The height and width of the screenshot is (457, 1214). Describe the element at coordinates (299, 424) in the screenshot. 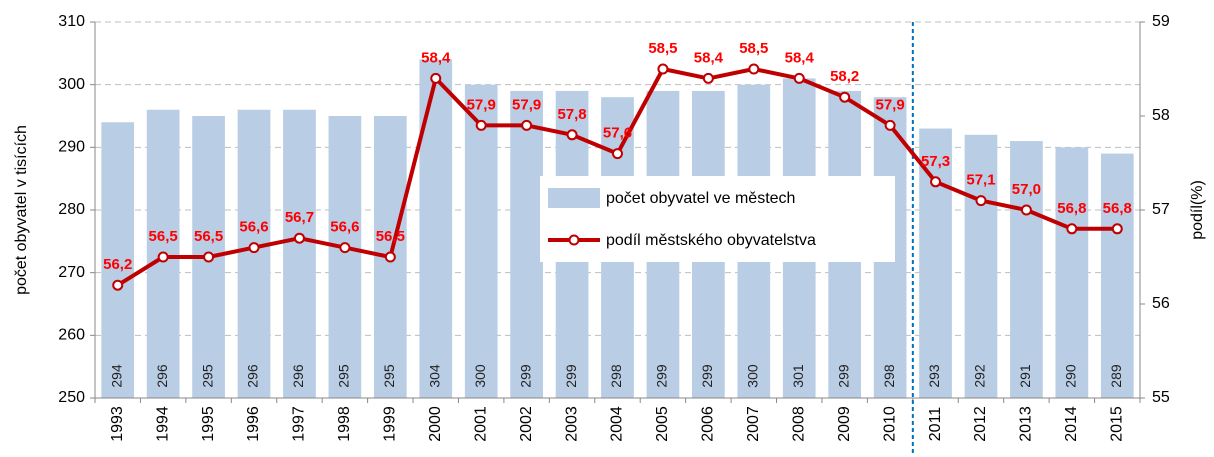

I see `x-tick-label: 1997` at that location.